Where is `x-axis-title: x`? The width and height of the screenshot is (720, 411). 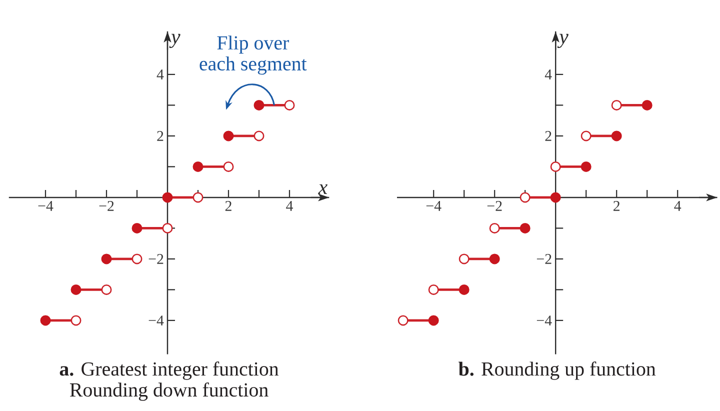 x-axis-title: x is located at coordinates (323, 189).